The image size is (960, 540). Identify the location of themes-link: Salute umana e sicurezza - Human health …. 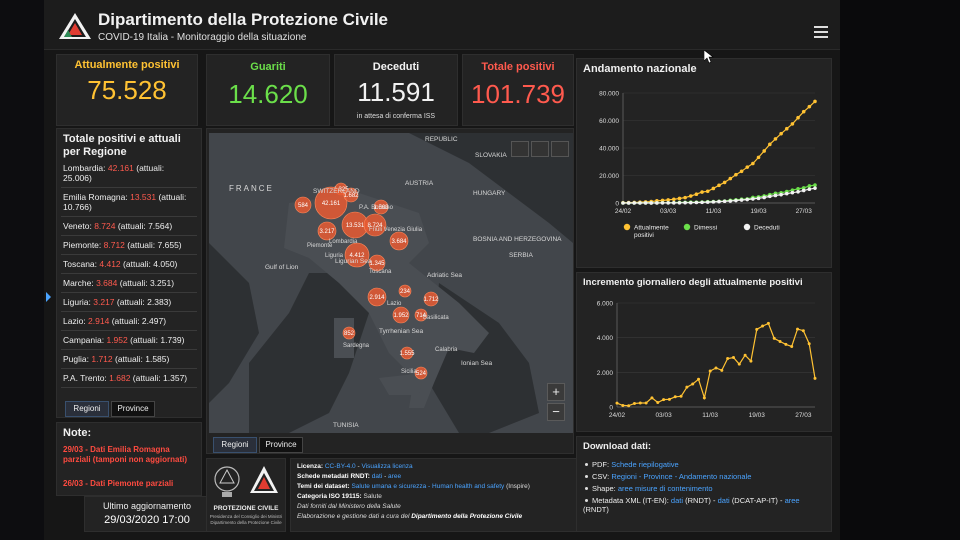
(428, 486).